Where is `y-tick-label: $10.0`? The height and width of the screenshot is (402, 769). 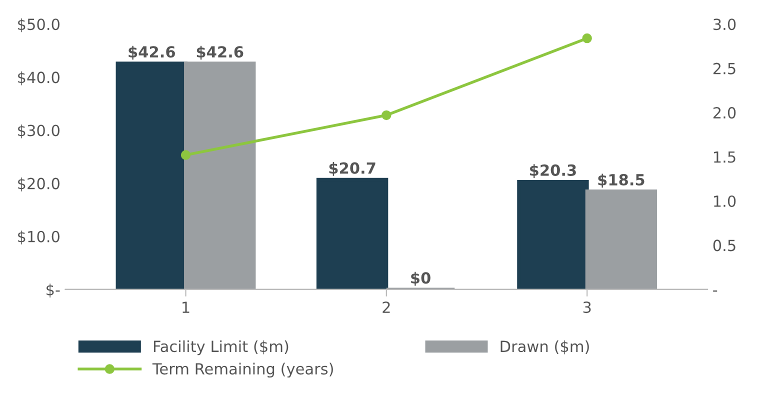 y-tick-label: $10.0 is located at coordinates (39, 237).